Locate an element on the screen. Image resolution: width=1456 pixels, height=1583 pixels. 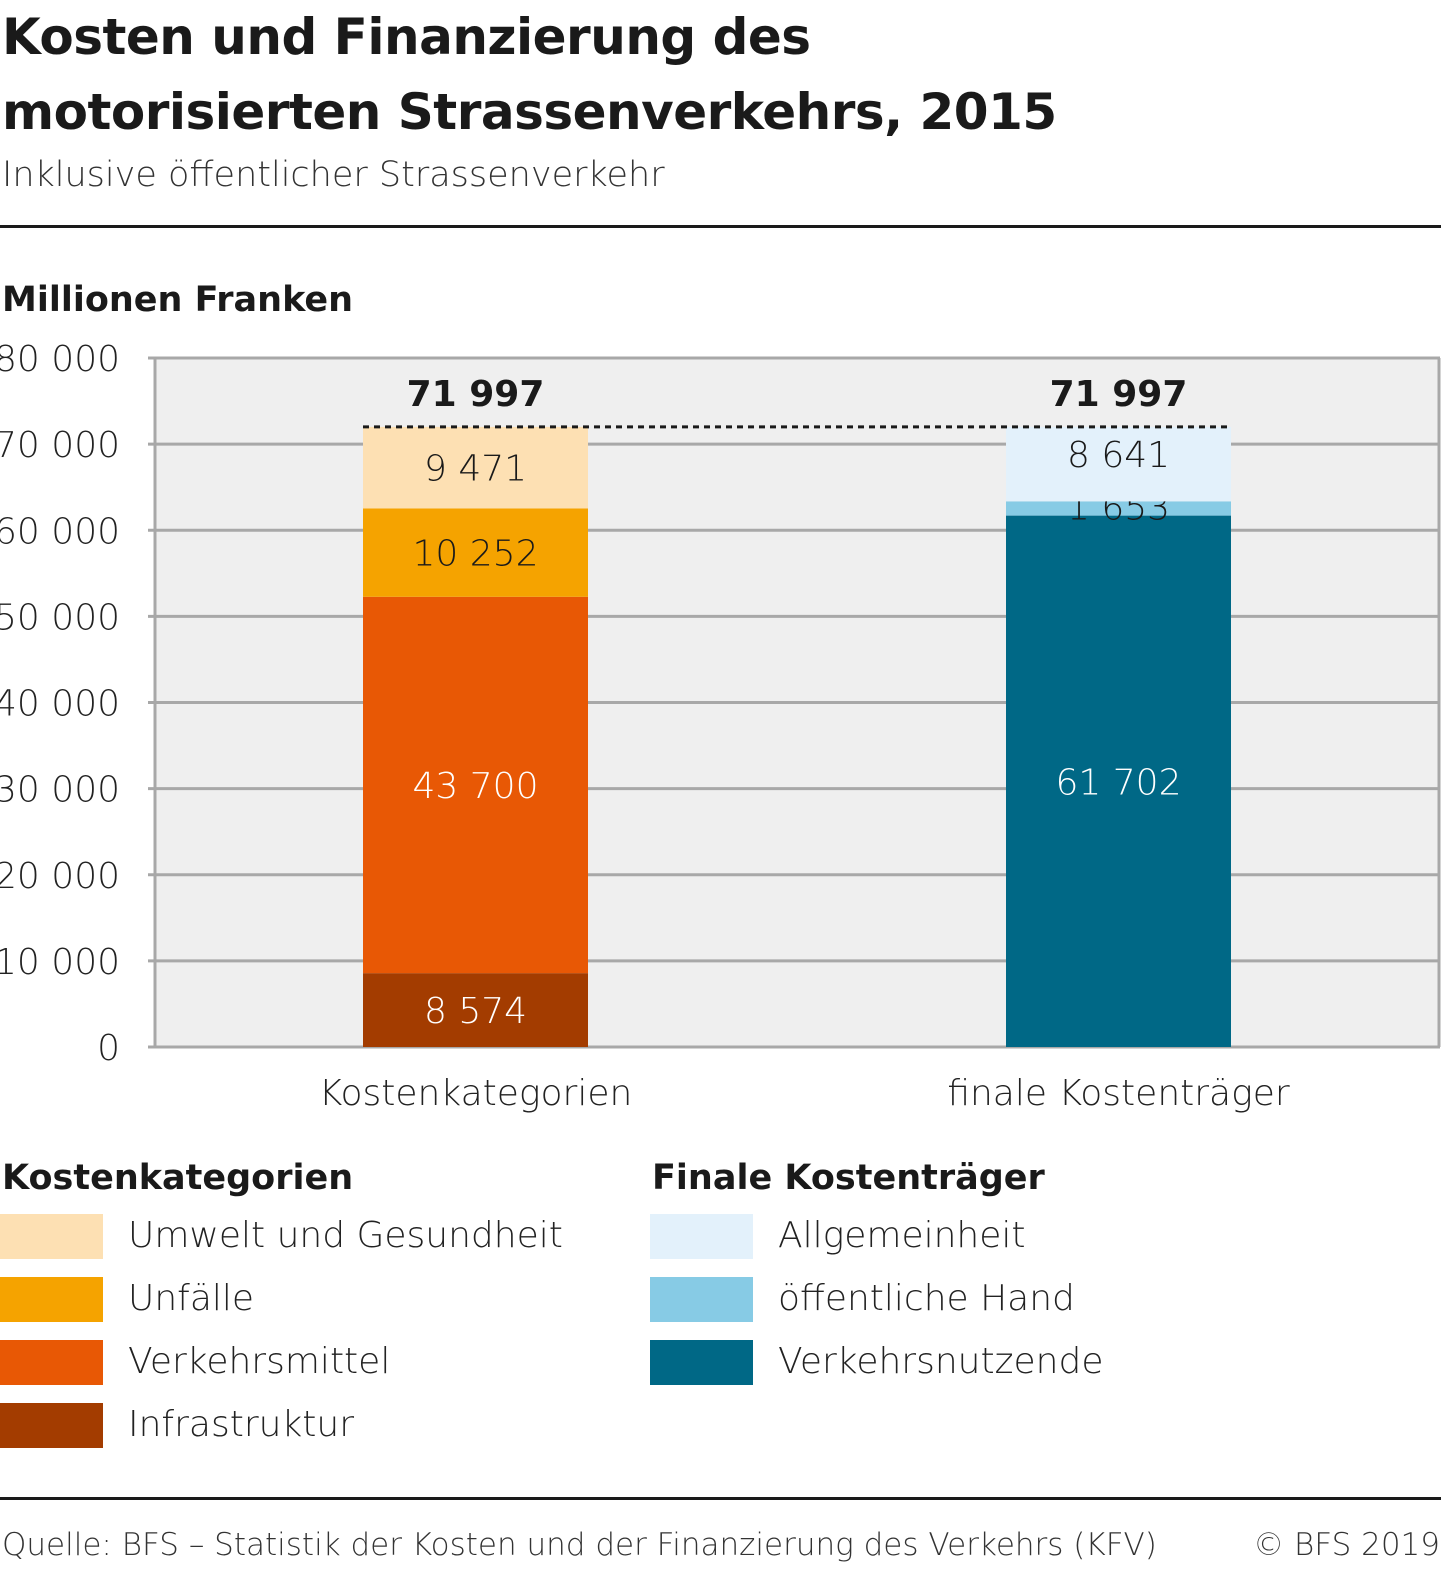
data-label: 8 574 is located at coordinates (475, 1011).